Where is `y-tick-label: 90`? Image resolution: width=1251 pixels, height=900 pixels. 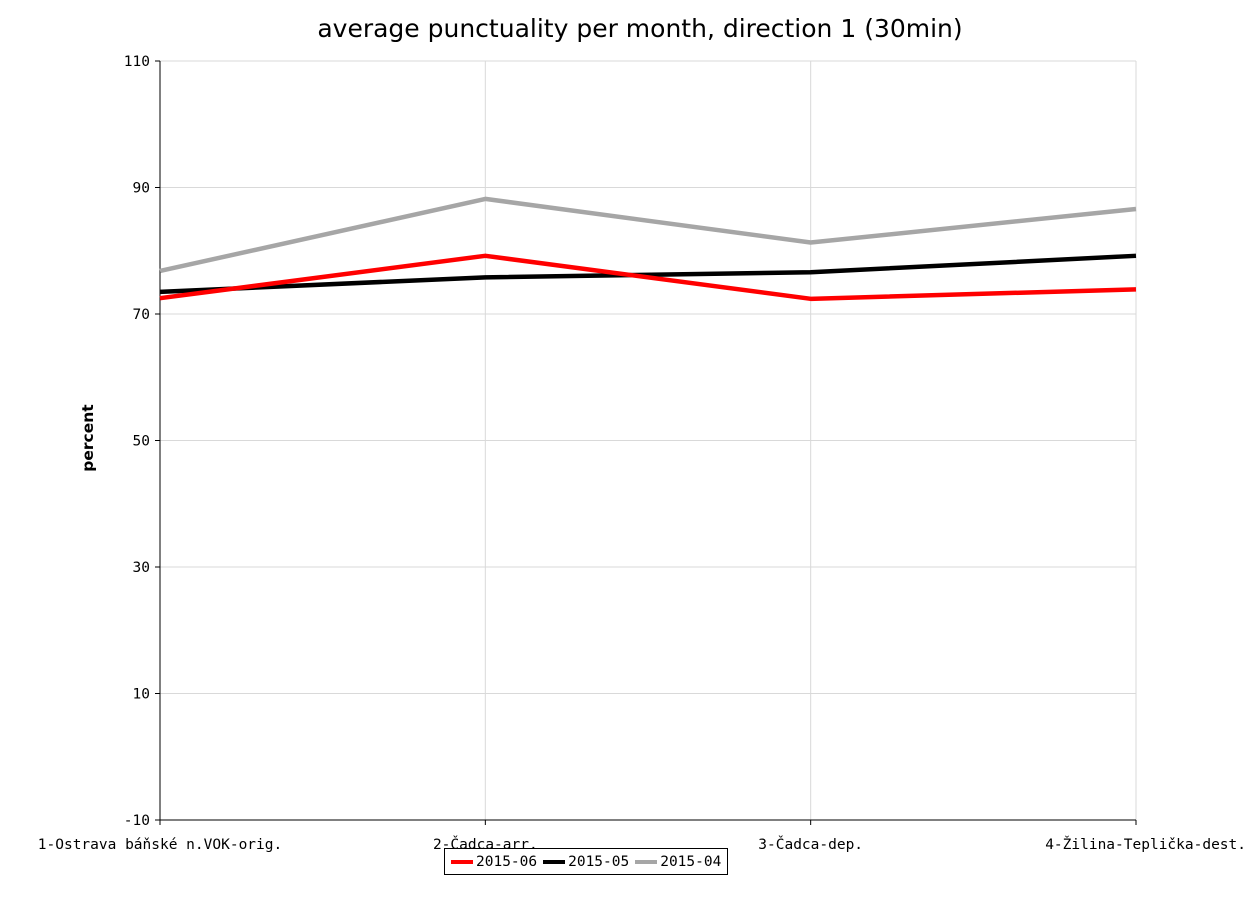 y-tick-label: 90 is located at coordinates (141, 189).